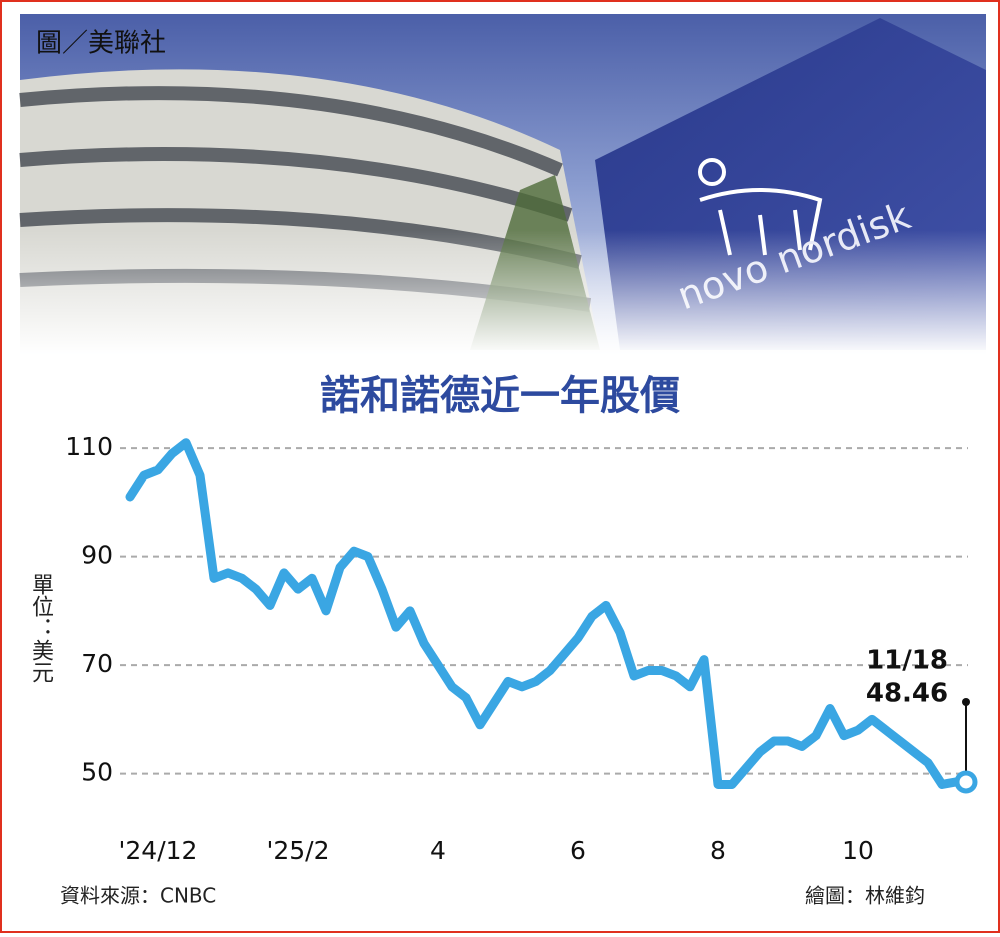  I want to click on x-tick-label: 4, so click(438, 850).